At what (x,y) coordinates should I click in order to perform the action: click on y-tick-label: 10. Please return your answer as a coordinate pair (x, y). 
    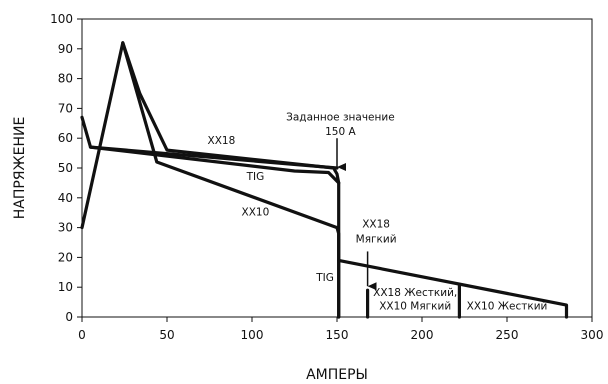
    Looking at the image, I should click on (65, 287).